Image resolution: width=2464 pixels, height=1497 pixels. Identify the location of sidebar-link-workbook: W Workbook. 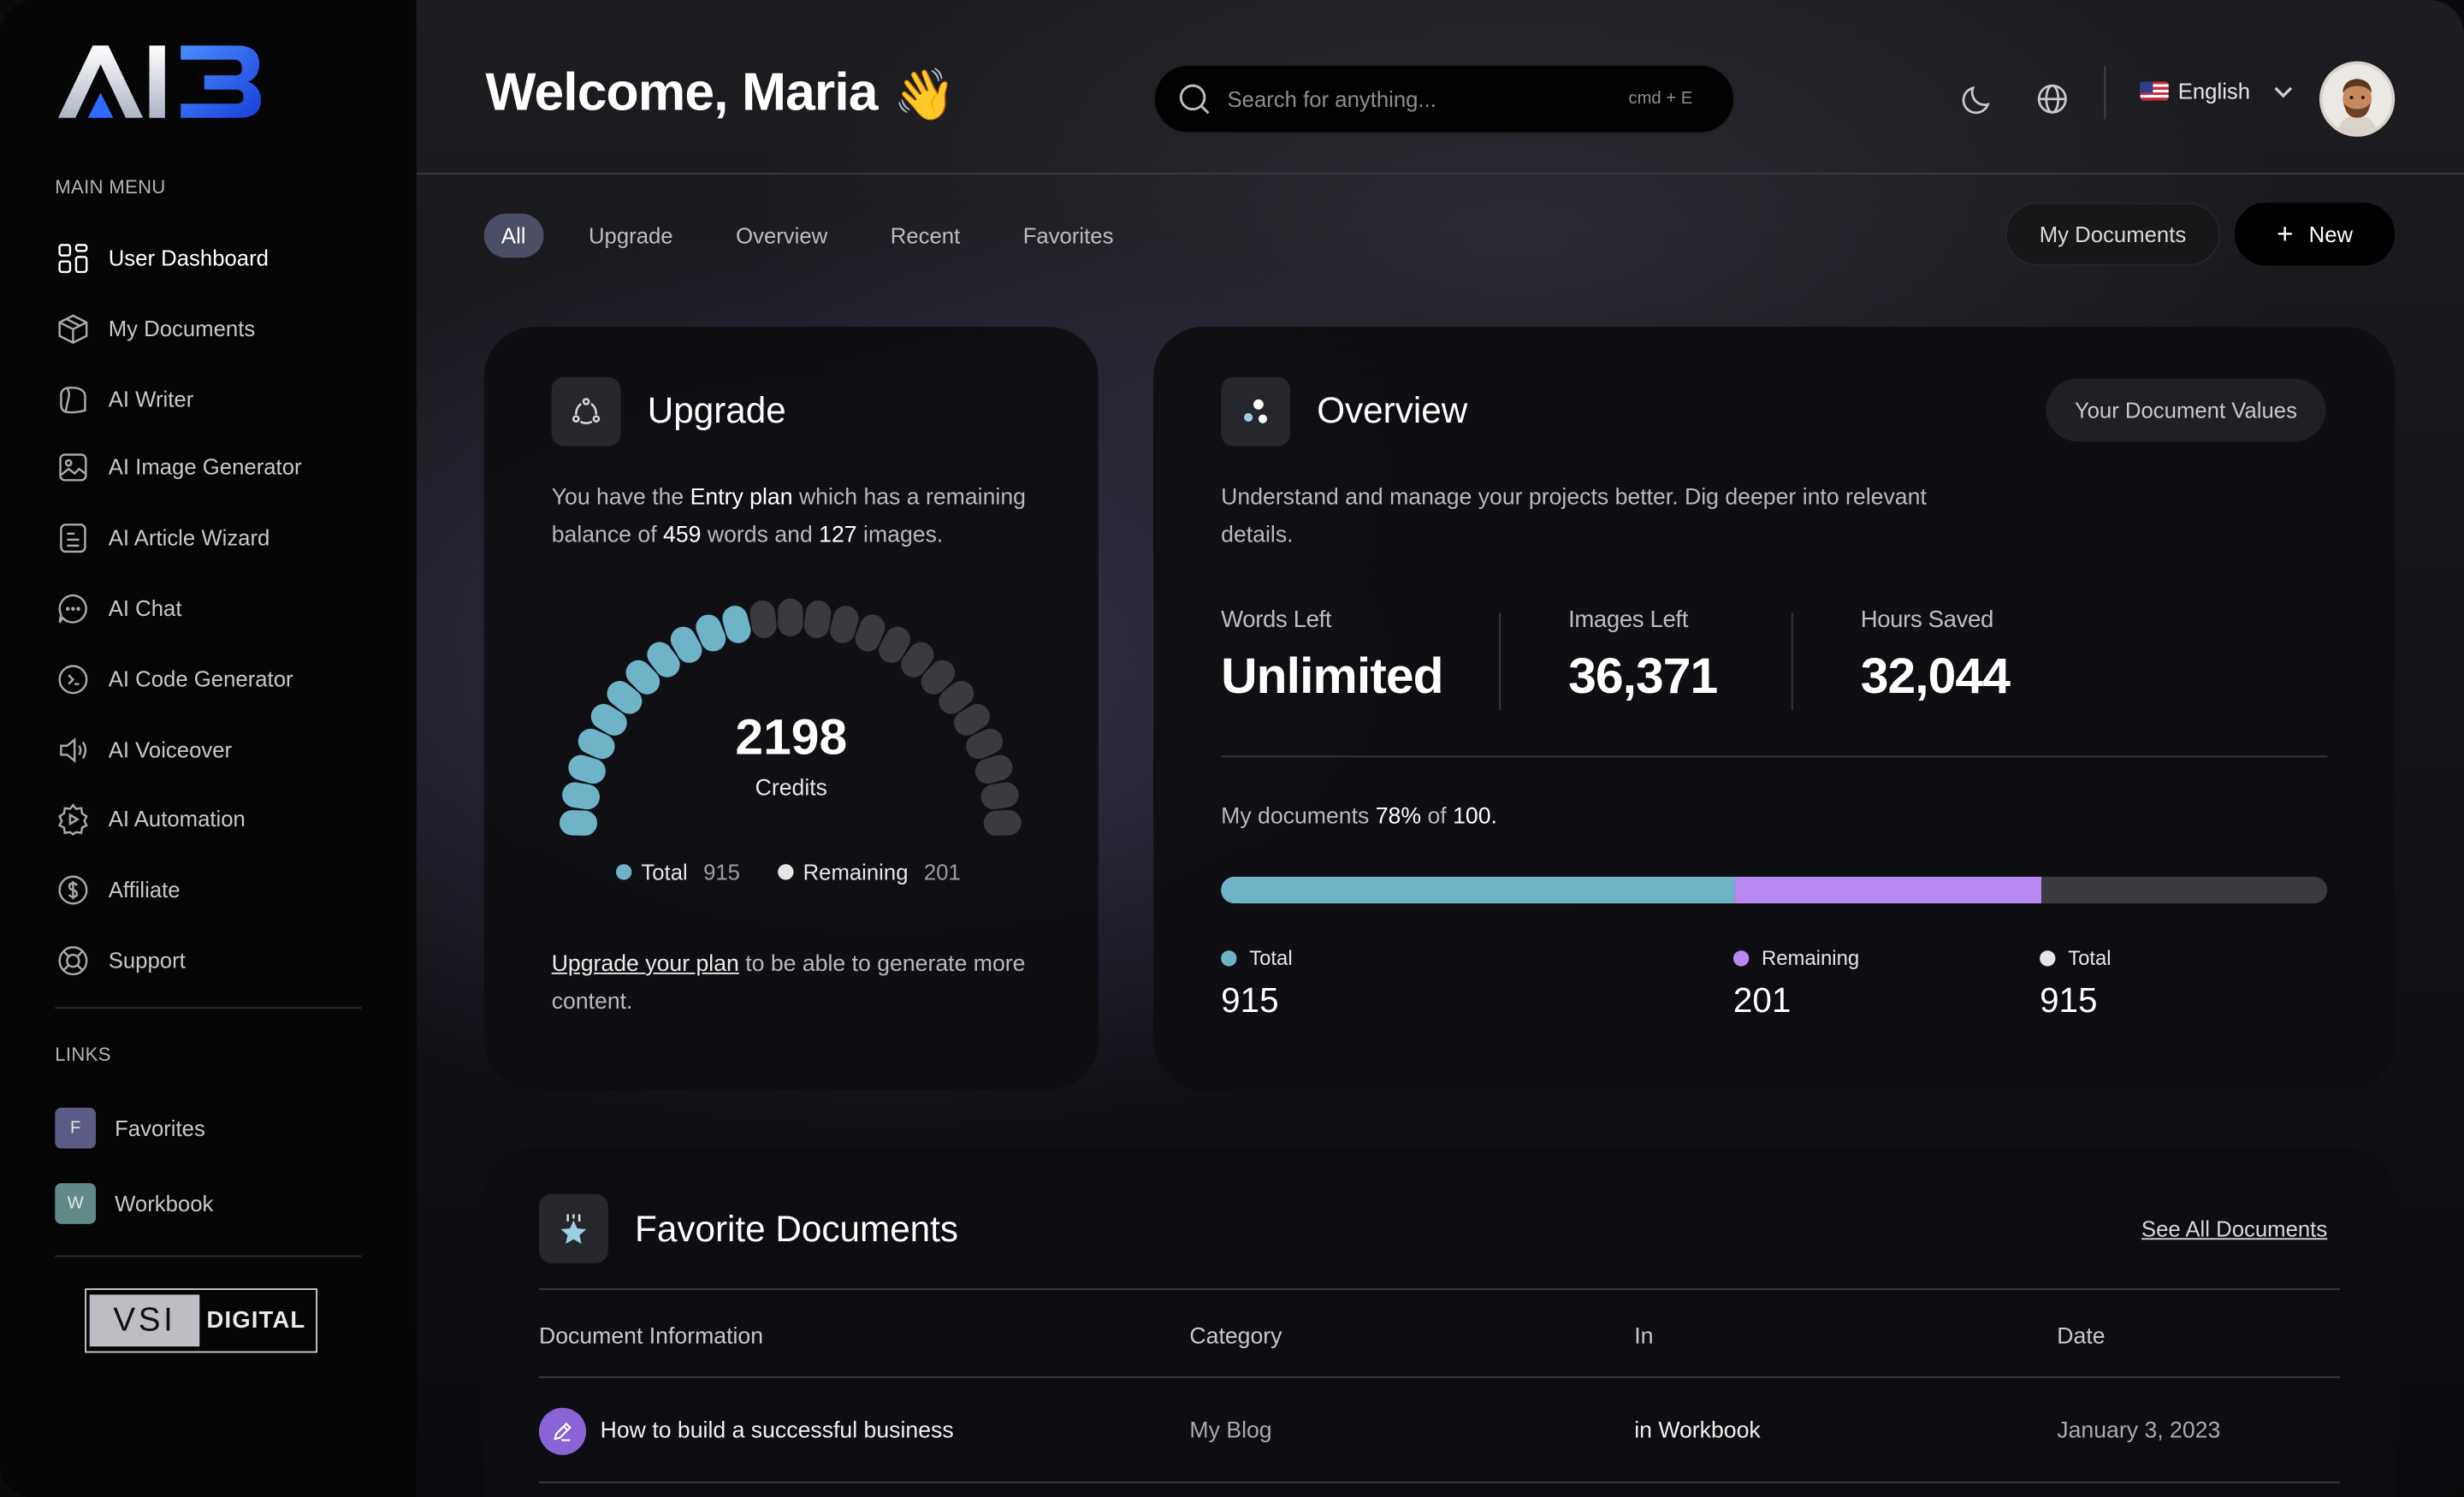
(134, 1203).